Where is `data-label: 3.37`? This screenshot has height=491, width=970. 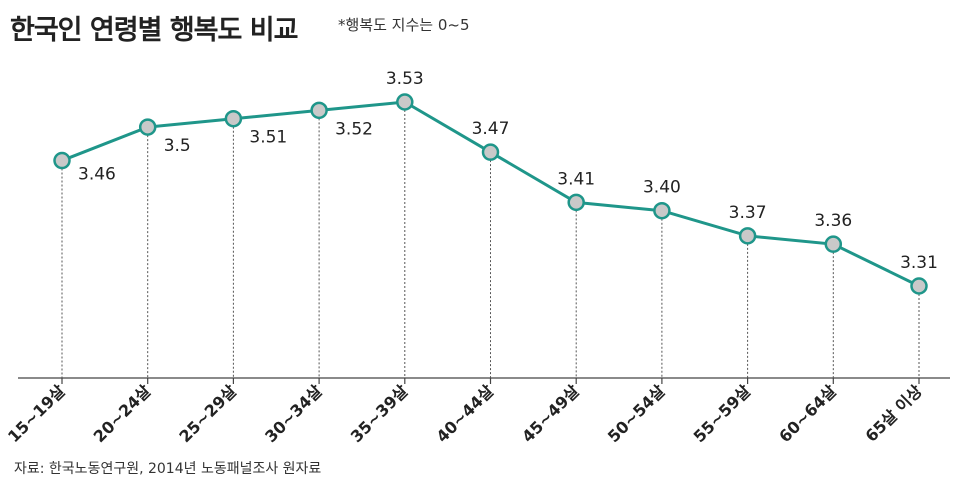 data-label: 3.37 is located at coordinates (748, 213).